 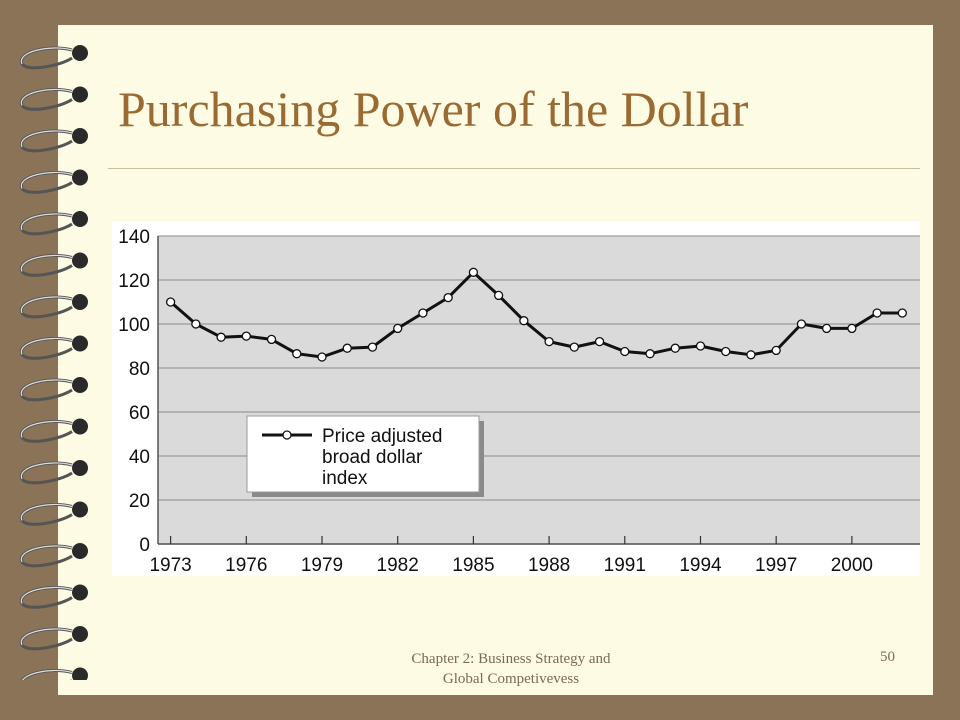 What do you see at coordinates (514, 168) in the screenshot?
I see `title-divider` at bounding box center [514, 168].